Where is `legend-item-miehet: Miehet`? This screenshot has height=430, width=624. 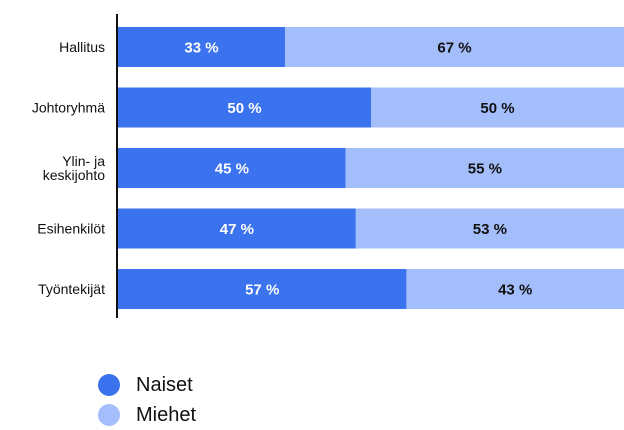 legend-item-miehet: Miehet is located at coordinates (147, 415).